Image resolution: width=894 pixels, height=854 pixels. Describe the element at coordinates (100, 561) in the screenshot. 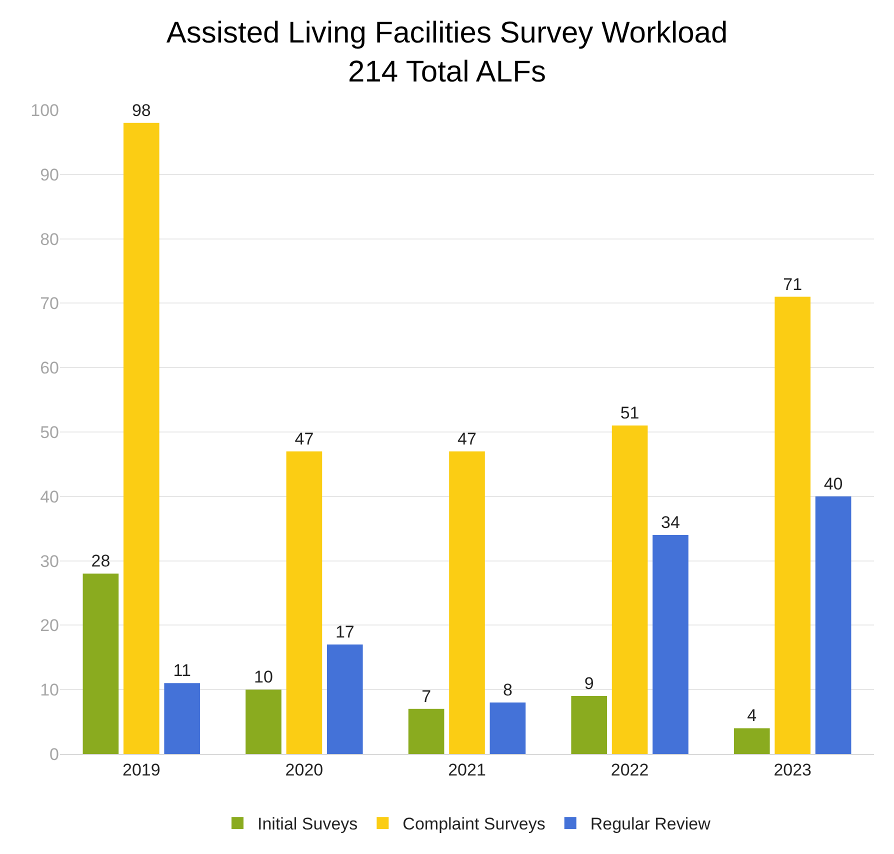

I see `data-label: 28` at that location.